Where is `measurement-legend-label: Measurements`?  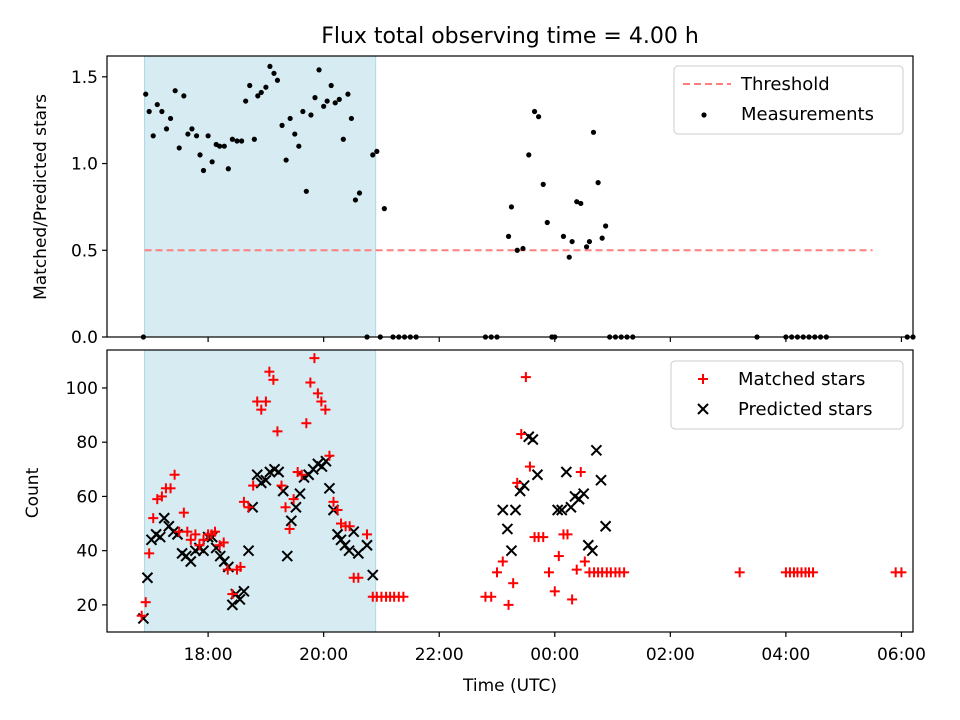 measurement-legend-label: Measurements is located at coordinates (807, 114).